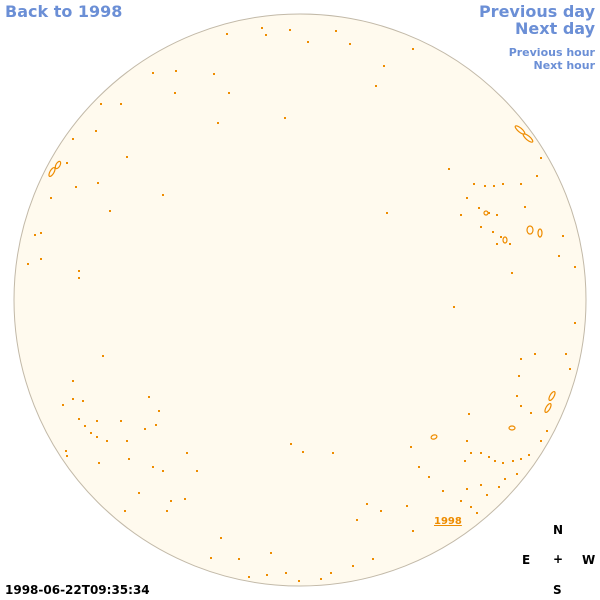  Describe the element at coordinates (448, 521) in the screenshot. I see `disk-year-label: 1998` at that location.